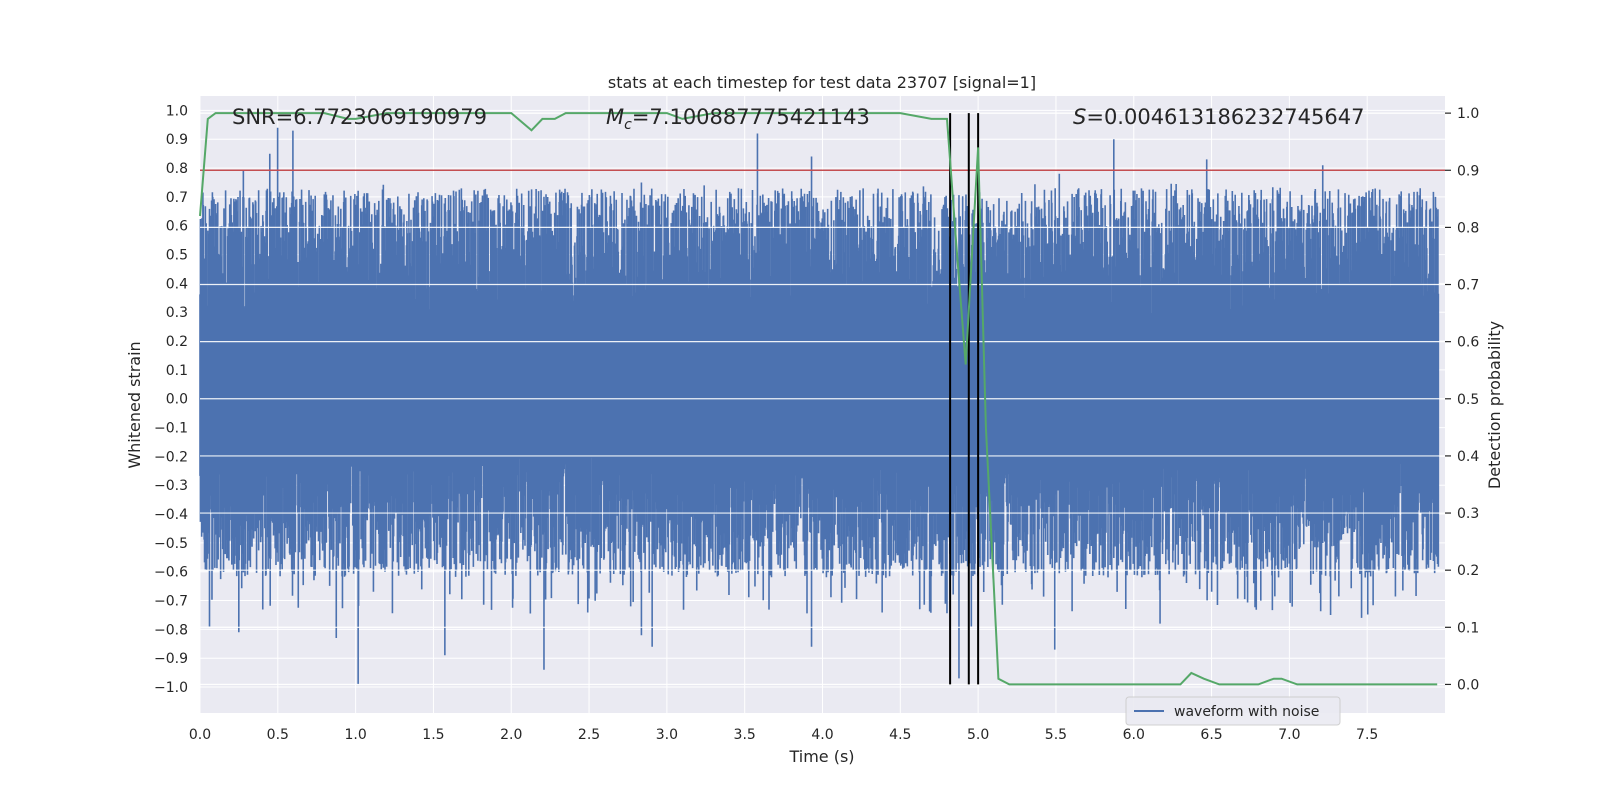  Describe the element at coordinates (177, 140) in the screenshot. I see `y-tick-label-left: 0.9` at that location.